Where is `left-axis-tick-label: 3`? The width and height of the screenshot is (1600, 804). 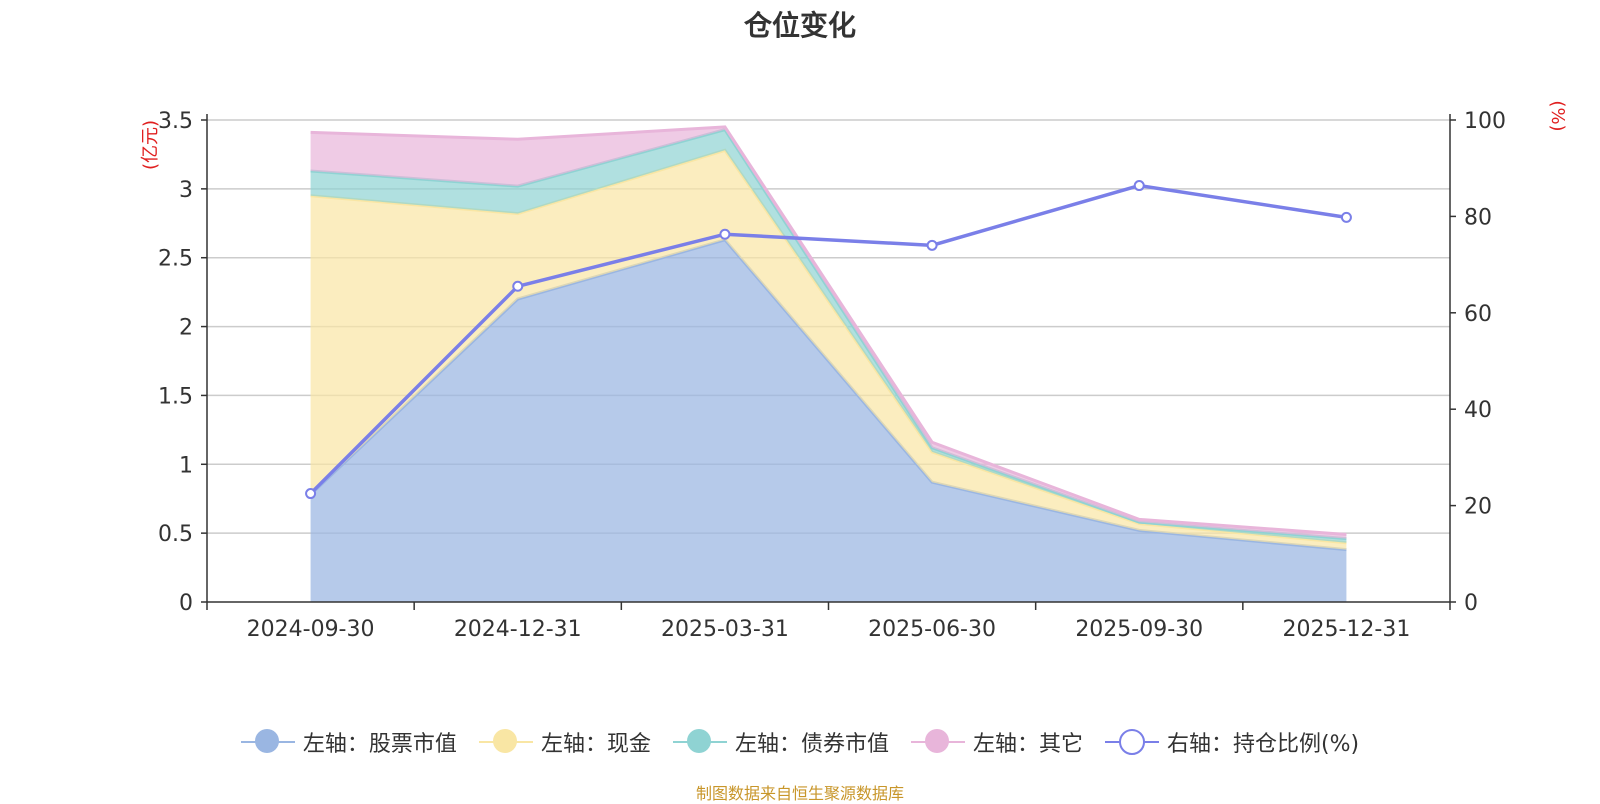
left-axis-tick-label: 3 is located at coordinates (186, 190).